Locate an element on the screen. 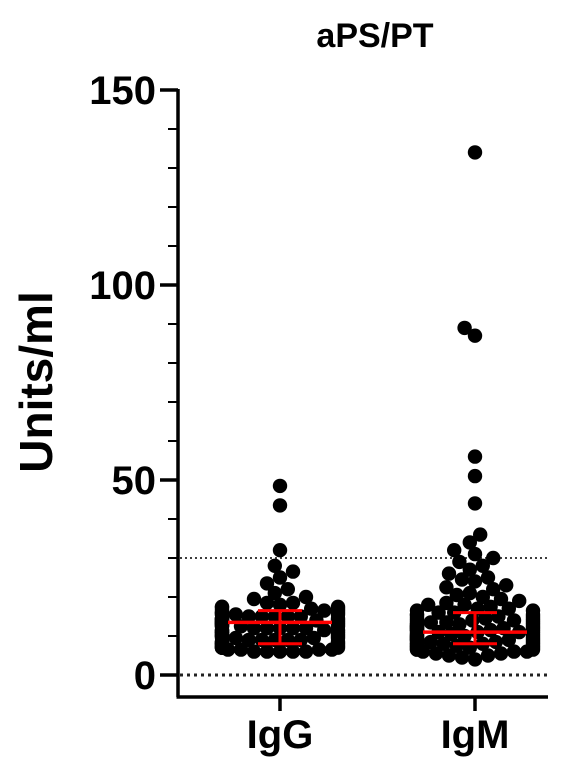  y-tick-label: 100 is located at coordinates (122, 286).